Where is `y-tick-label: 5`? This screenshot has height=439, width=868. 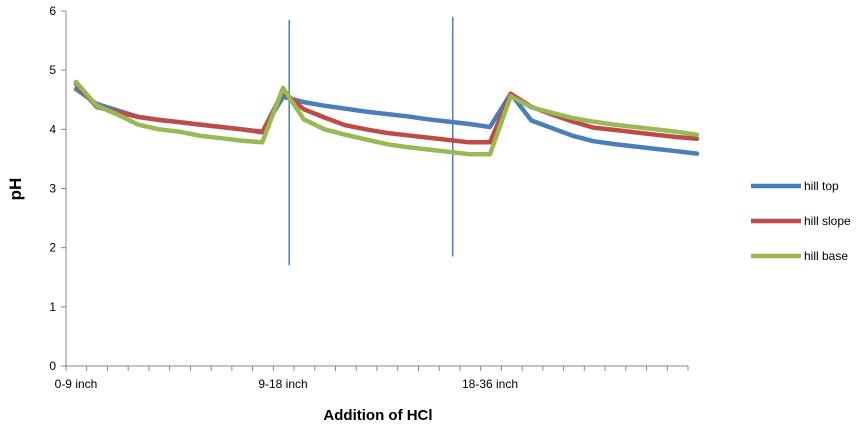 y-tick-label: 5 is located at coordinates (52, 70).